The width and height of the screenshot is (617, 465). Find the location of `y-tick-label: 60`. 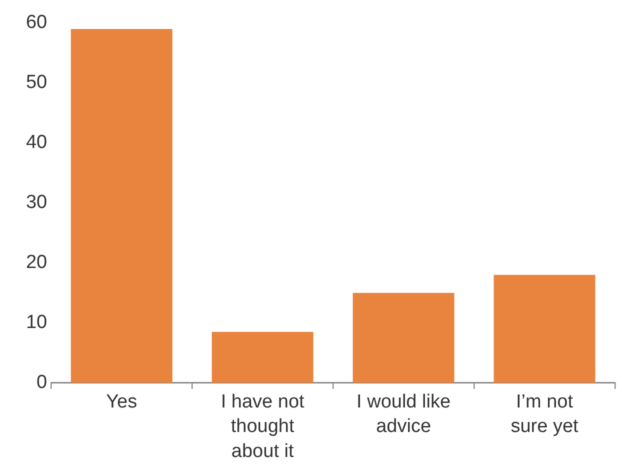

y-tick-label: 60 is located at coordinates (37, 23).